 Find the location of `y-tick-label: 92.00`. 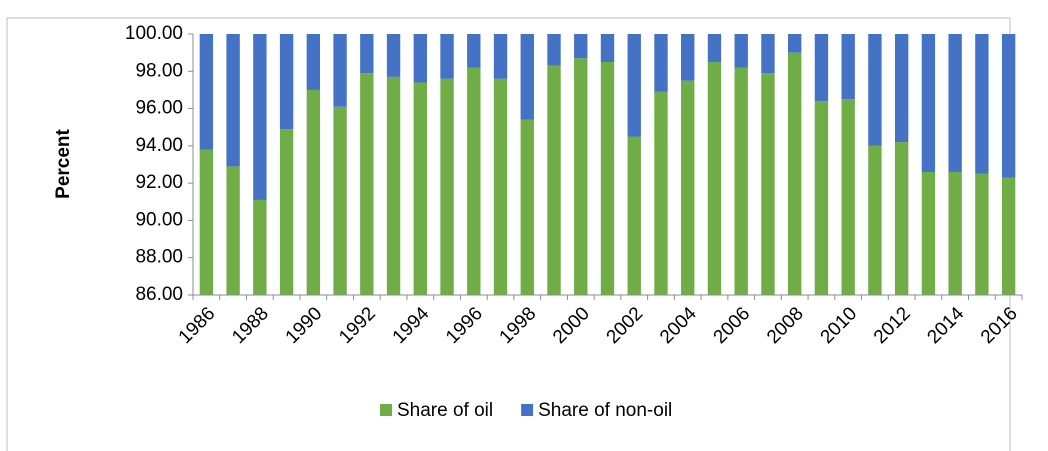

y-tick-label: 92.00 is located at coordinates (159, 182).